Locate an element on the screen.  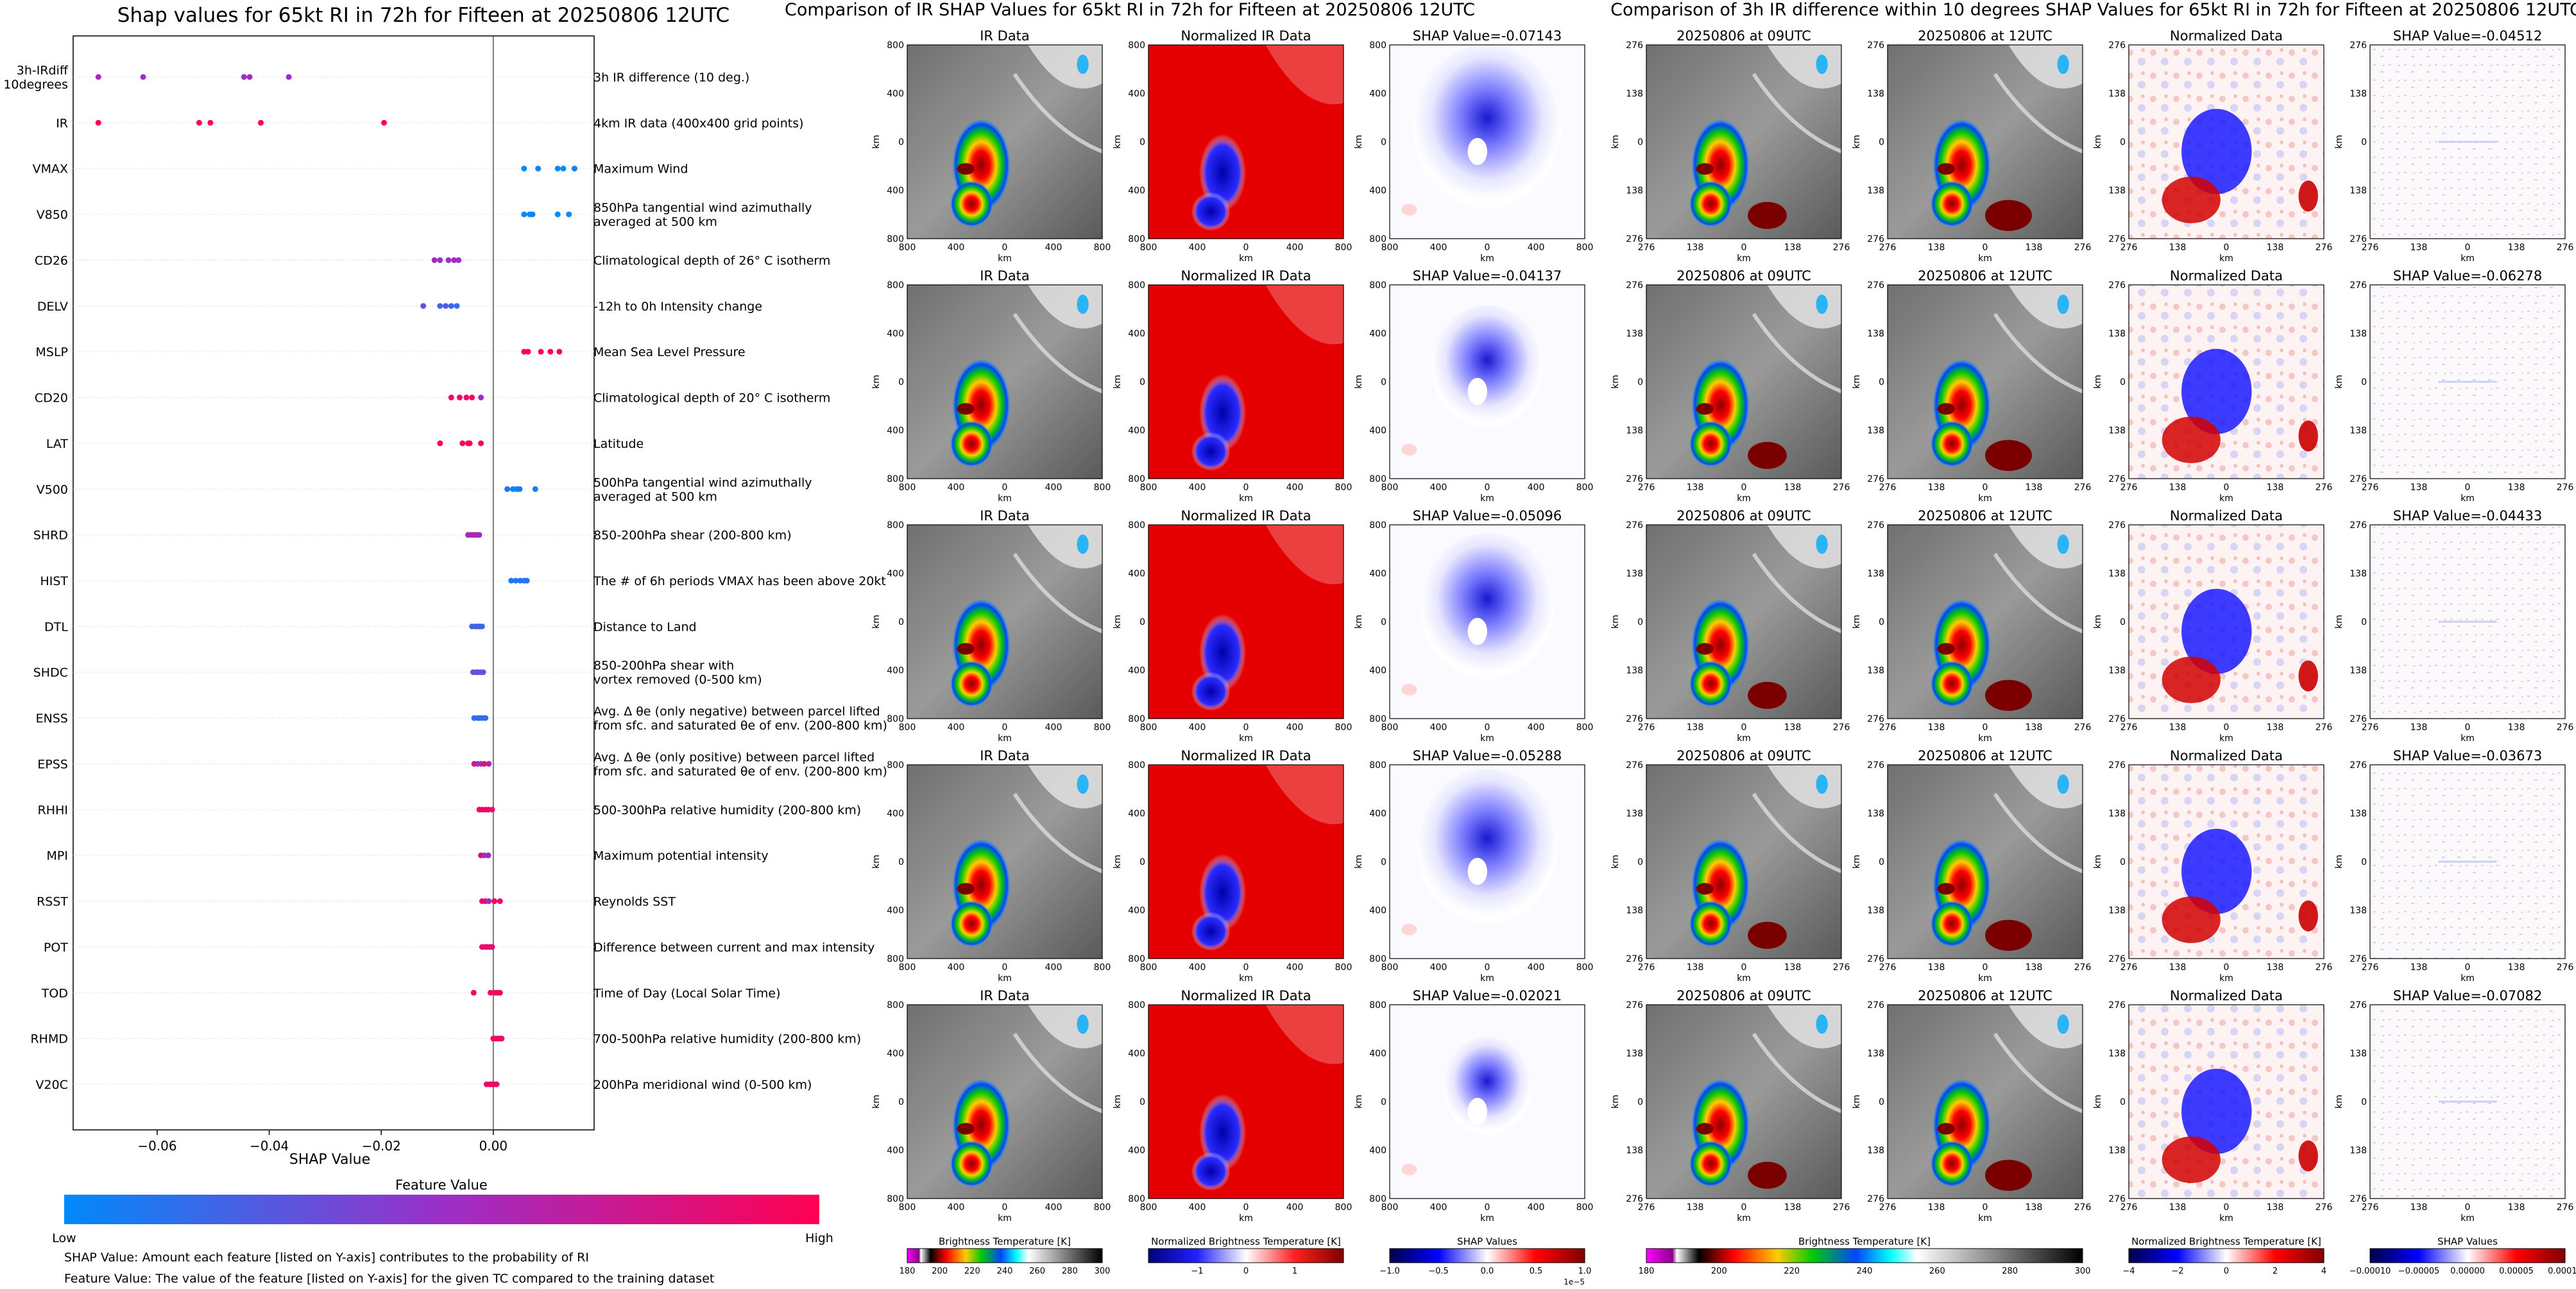
feature-description: 4km IR data (400x400 grid points) is located at coordinates (698, 123).